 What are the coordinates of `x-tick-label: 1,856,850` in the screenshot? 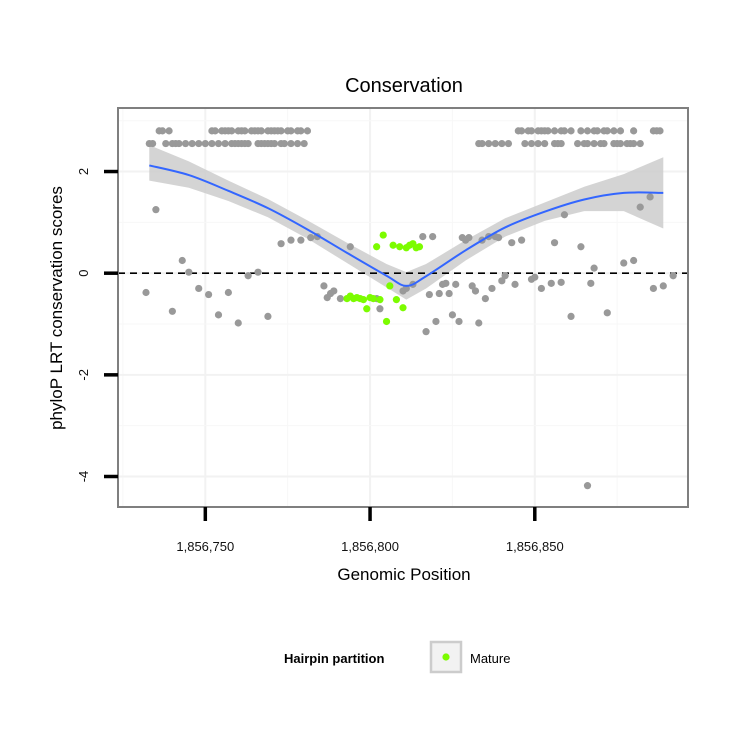 It's located at (535, 546).